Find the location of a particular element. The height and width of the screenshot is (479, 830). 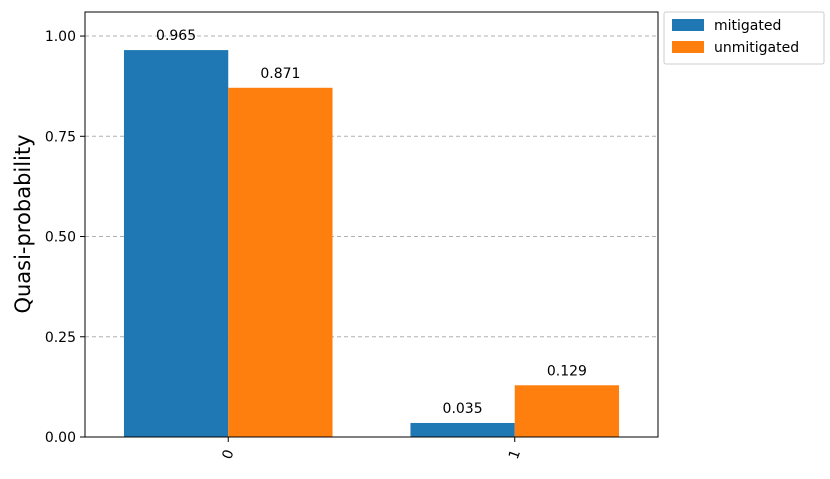

data-label: 0.129 is located at coordinates (567, 371).